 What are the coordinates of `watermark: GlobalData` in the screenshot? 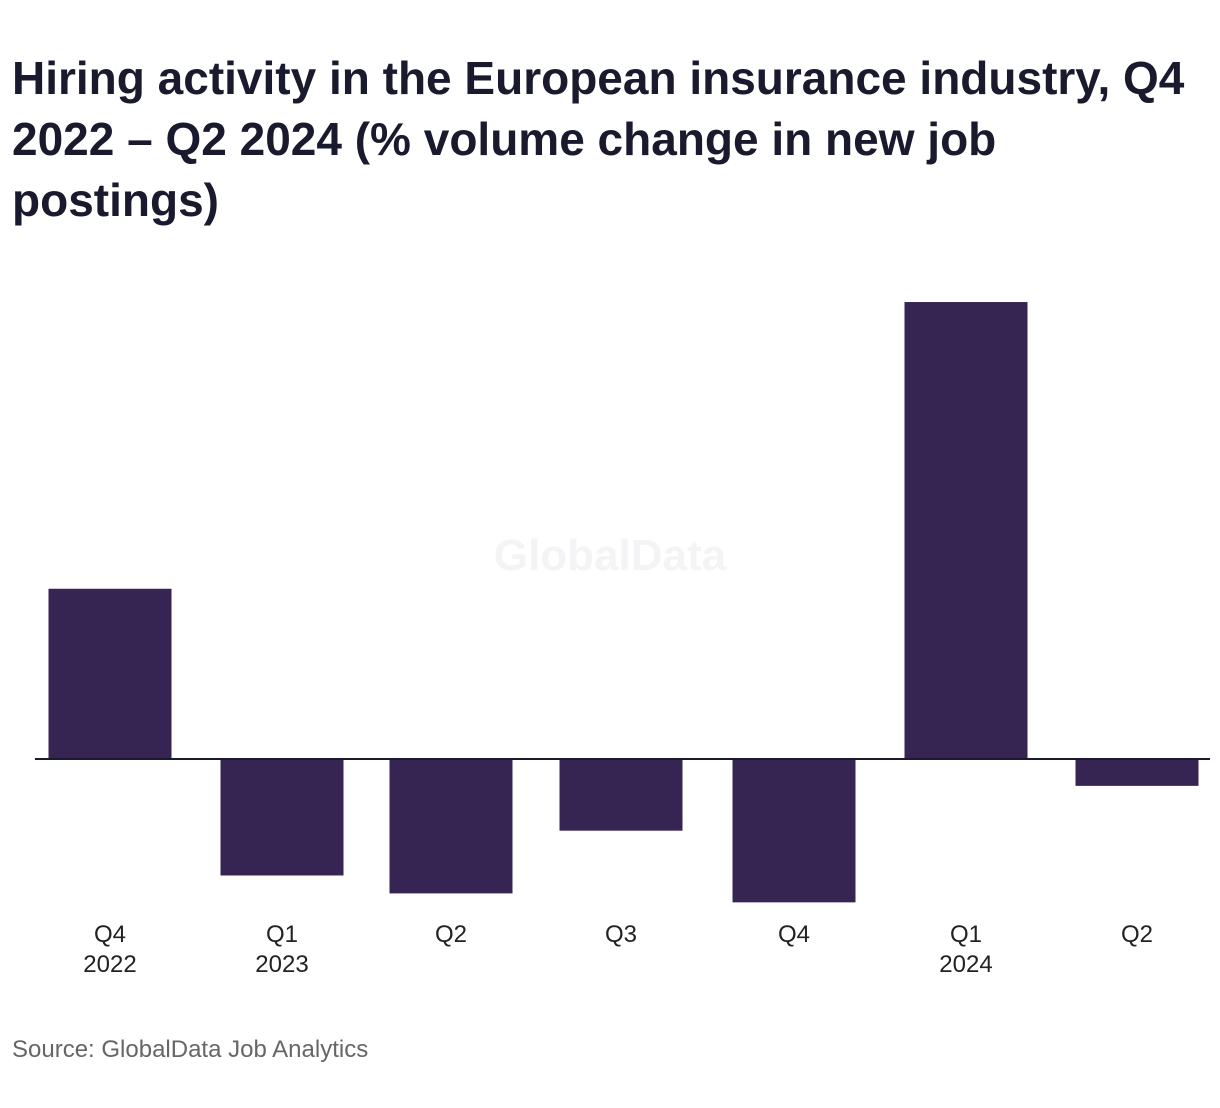 It's located at (610, 555).